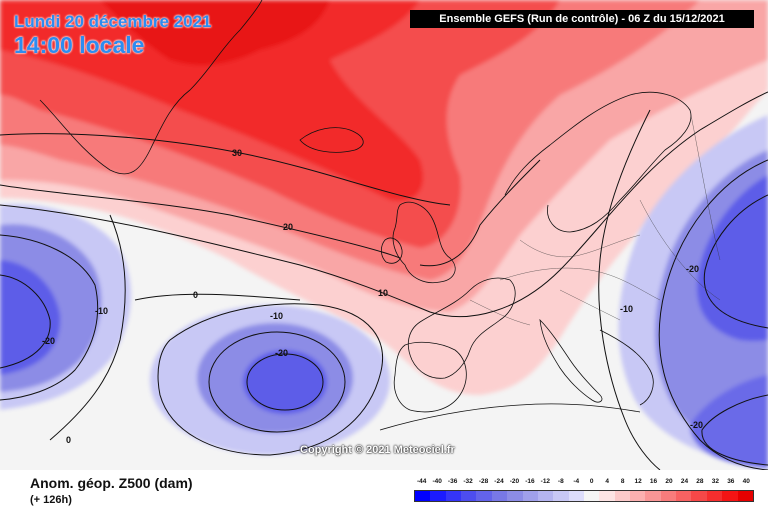 This screenshot has height=512, width=768. What do you see at coordinates (437, 481) in the screenshot?
I see `legend-tick-label: -40` at bounding box center [437, 481].